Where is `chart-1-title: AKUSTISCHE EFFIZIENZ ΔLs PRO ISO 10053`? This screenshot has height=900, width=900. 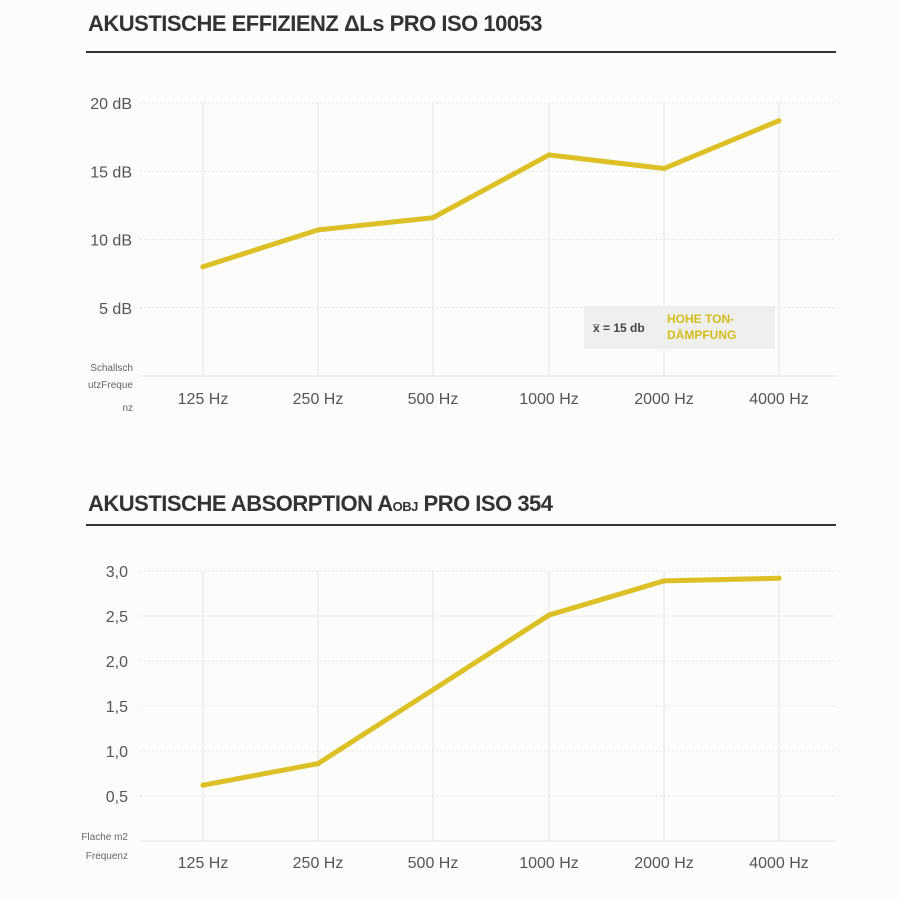 chart-1-title: AKUSTISCHE EFFIZIENZ ΔLs PRO ISO 10053 is located at coordinates (315, 24).